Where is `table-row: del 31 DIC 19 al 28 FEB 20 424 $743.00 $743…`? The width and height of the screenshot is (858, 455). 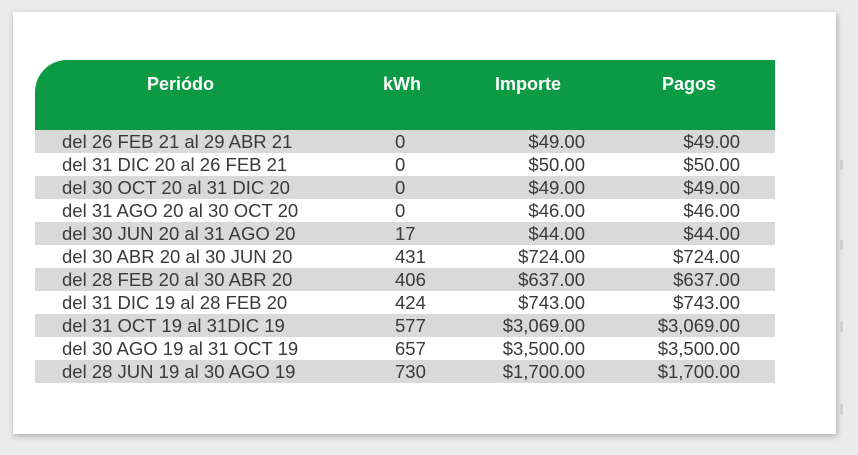 table-row: del 31 DIC 19 al 28 FEB 20 424 $743.00 $743… is located at coordinates (405, 302).